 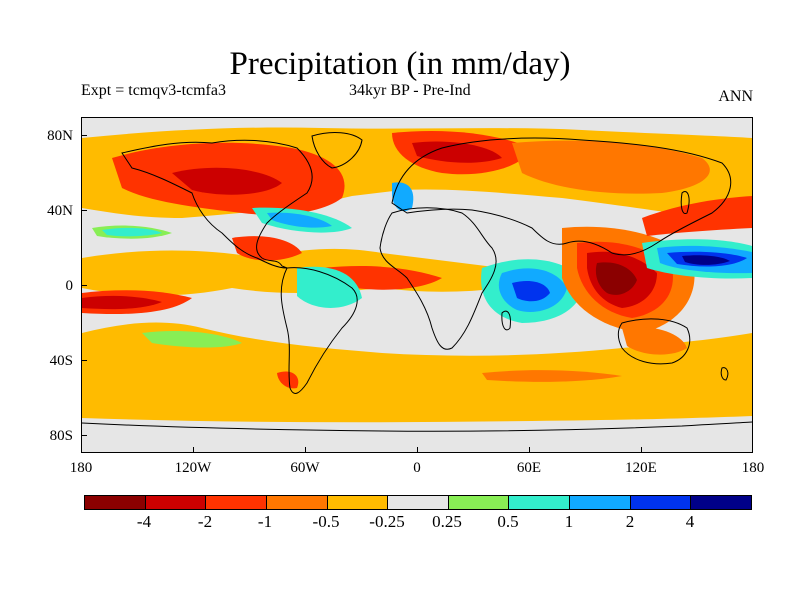 I want to click on colorbar-label: 0.5, so click(x=508, y=521).